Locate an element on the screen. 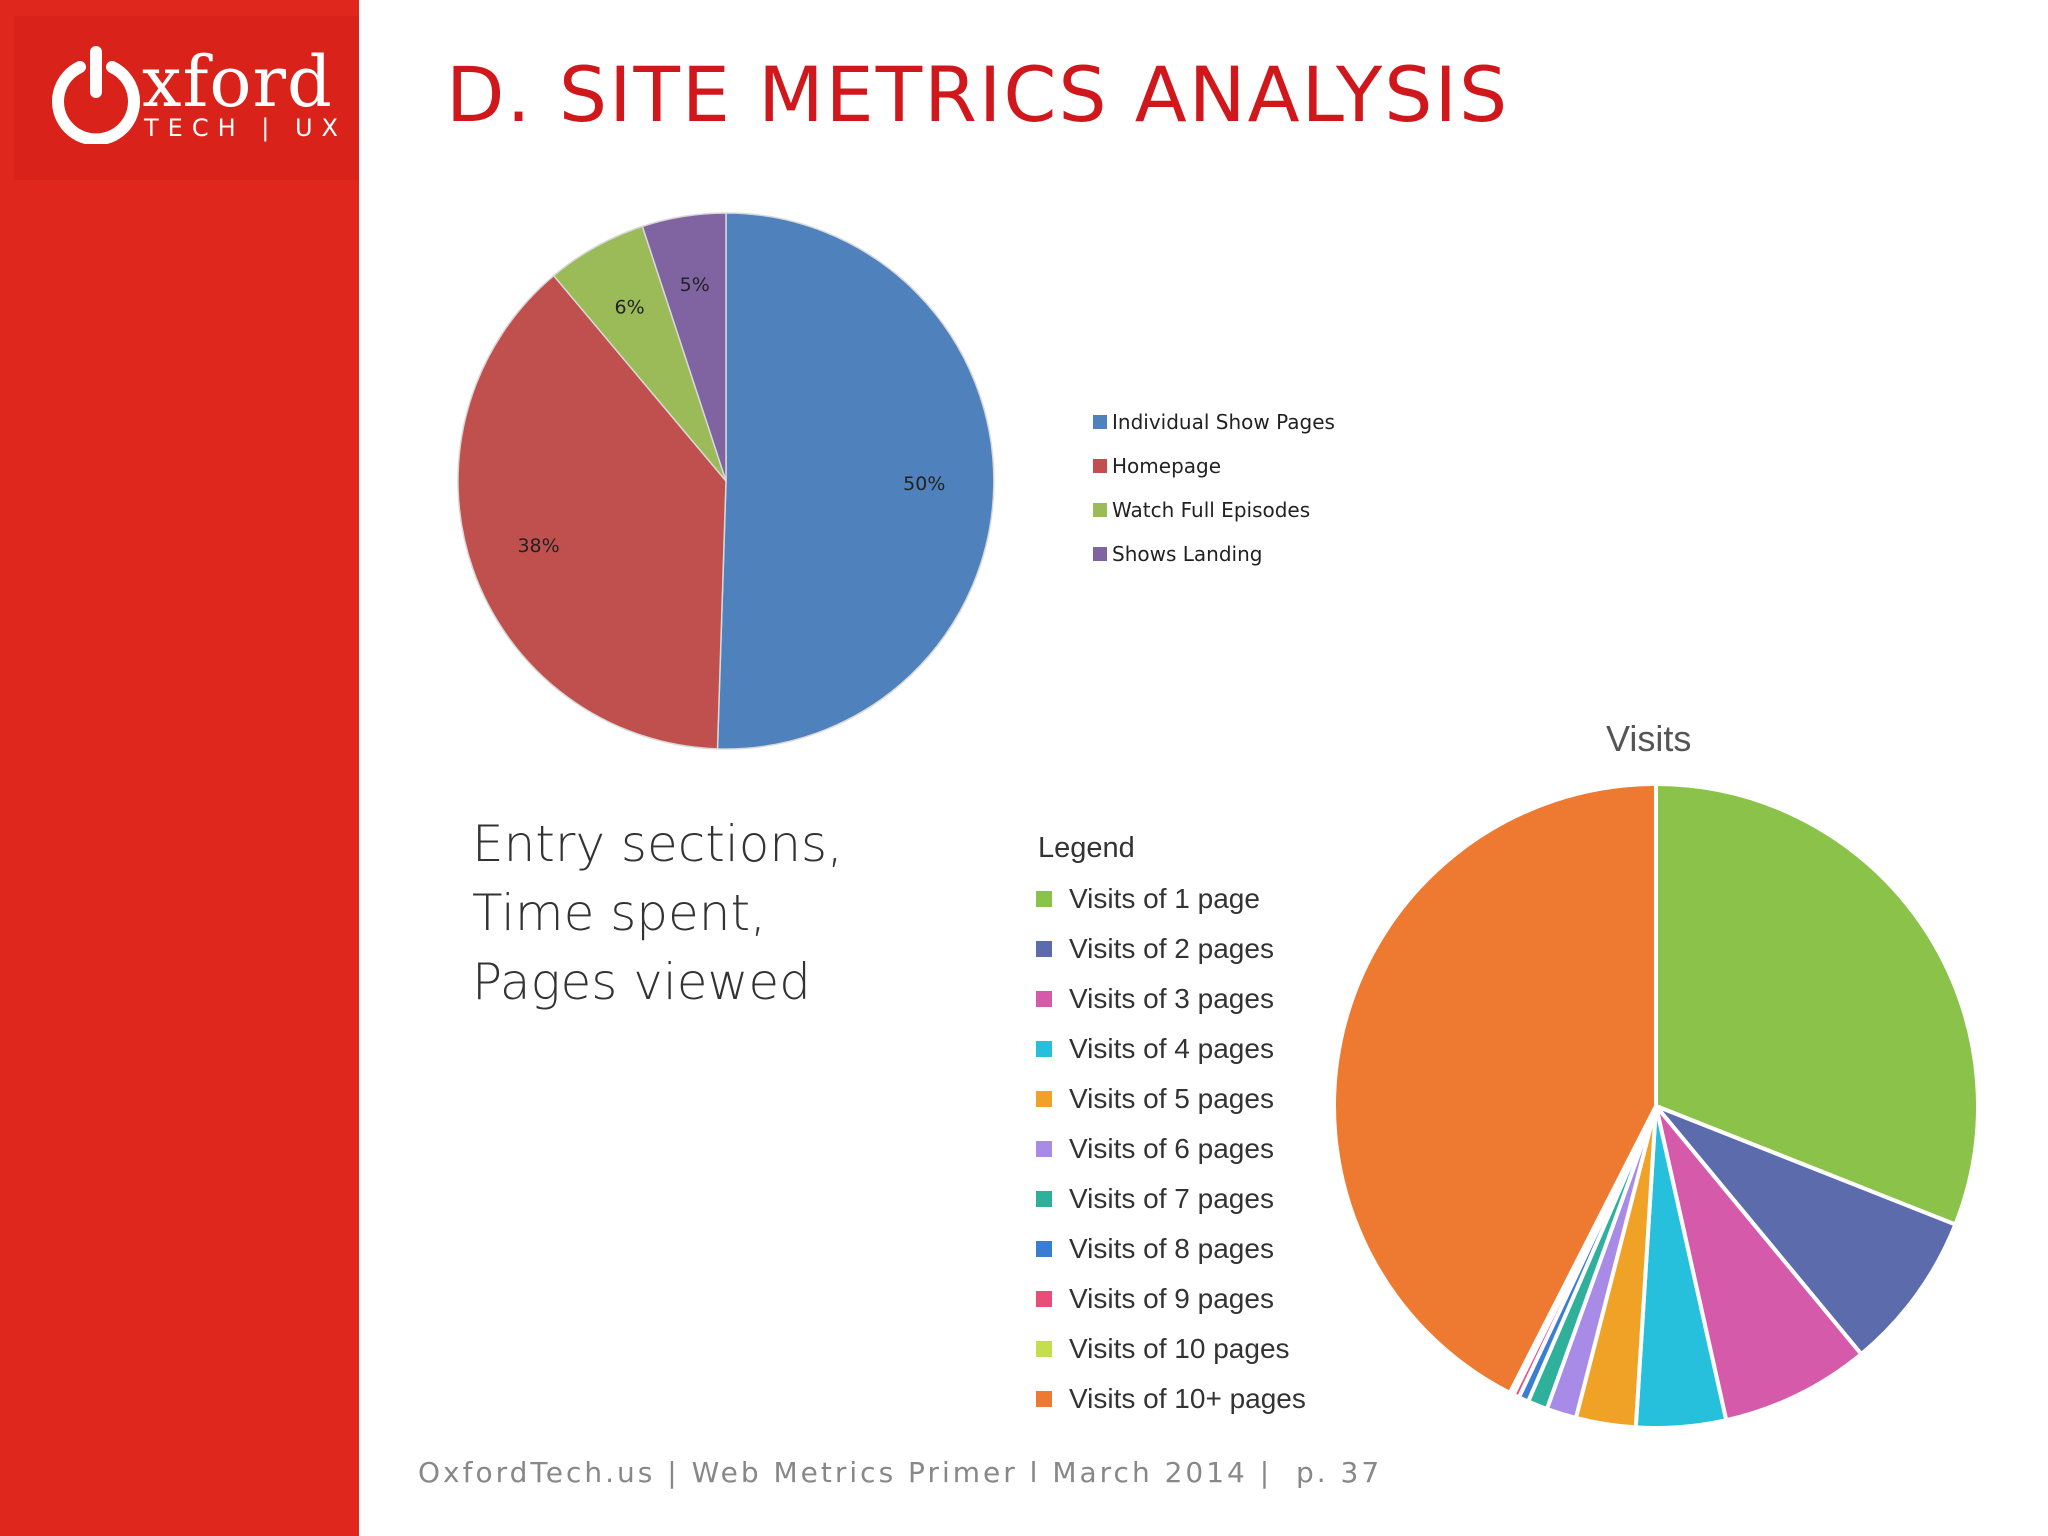 This screenshot has height=1536, width=2048. legend-item-visits-of-3-pages: Visits of 3 pages is located at coordinates (1171, 999).